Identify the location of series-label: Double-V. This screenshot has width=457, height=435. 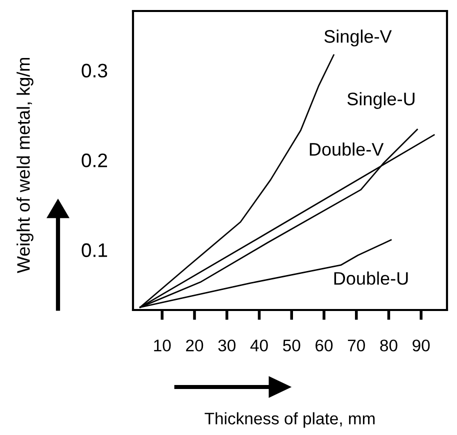
(347, 149).